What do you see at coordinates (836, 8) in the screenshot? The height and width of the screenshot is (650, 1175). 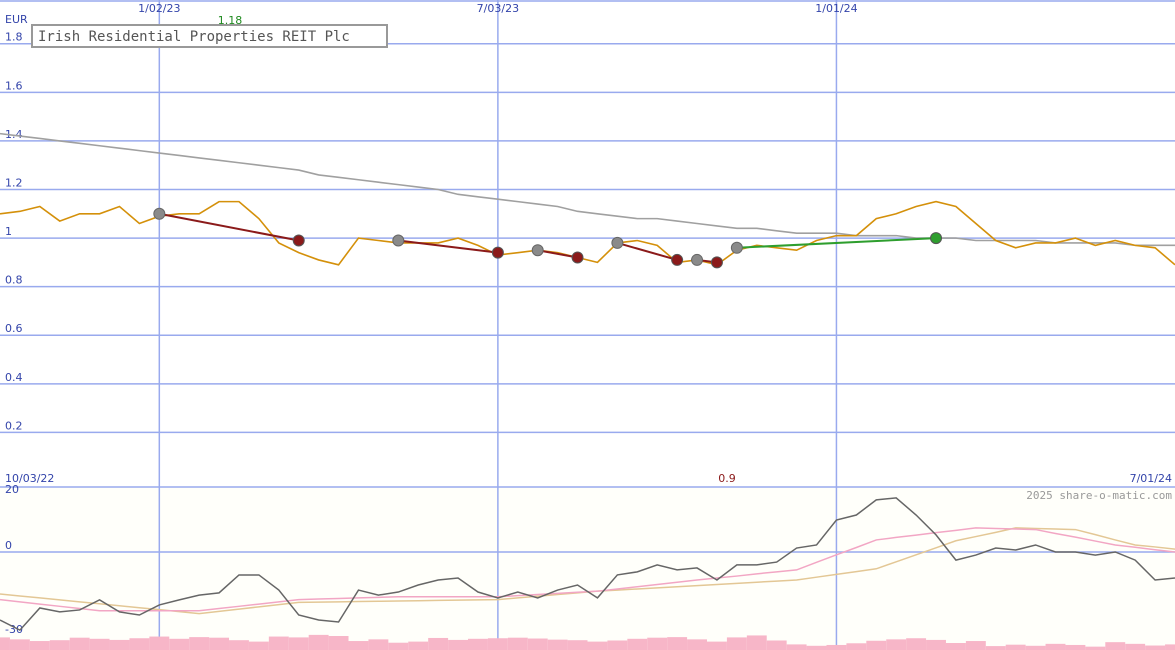 I see `x-tick-label: 1/01/24` at bounding box center [836, 8].